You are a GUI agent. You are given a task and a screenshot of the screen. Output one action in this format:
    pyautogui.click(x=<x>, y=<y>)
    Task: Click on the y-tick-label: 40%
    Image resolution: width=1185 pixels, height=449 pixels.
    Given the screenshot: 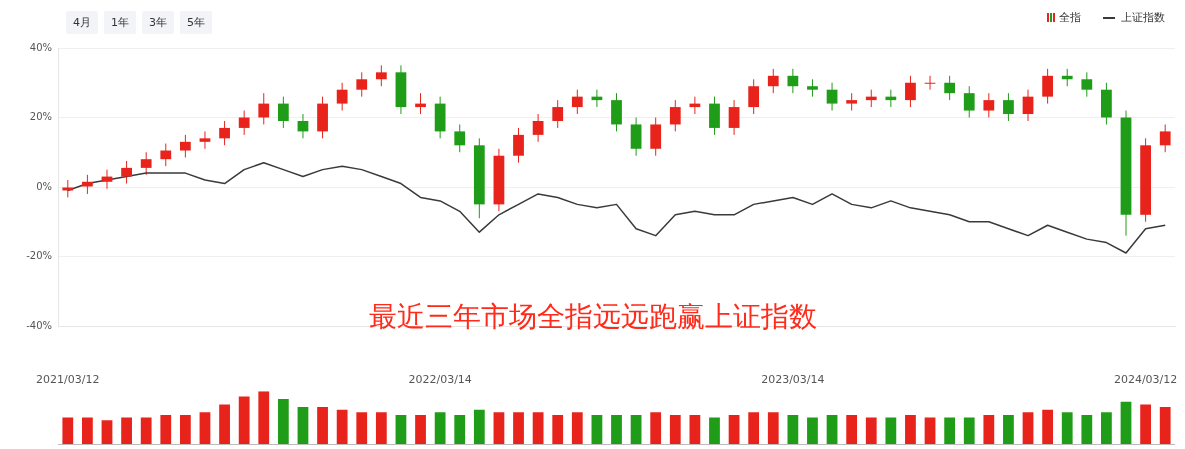 What is the action you would take?
    pyautogui.click(x=40, y=47)
    